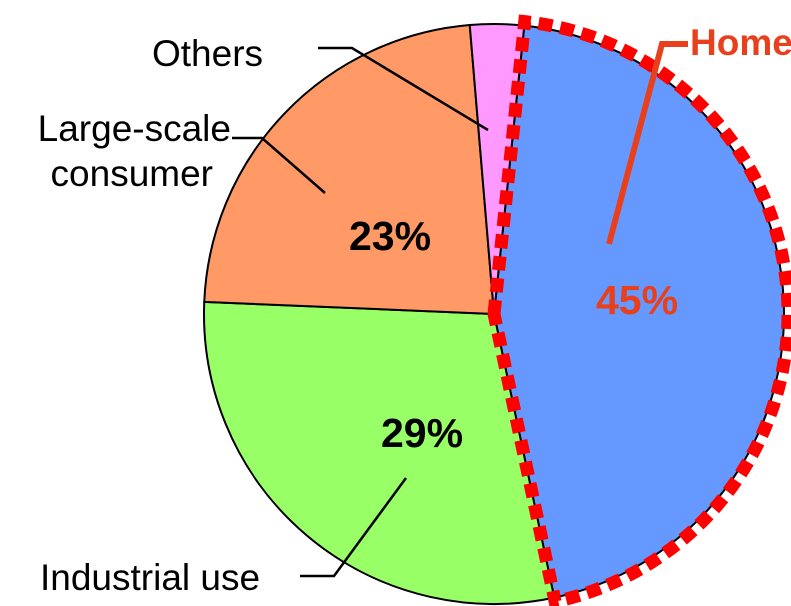 The height and width of the screenshot is (606, 791). Describe the element at coordinates (647, 143) in the screenshot. I see `home-leader-line` at that location.